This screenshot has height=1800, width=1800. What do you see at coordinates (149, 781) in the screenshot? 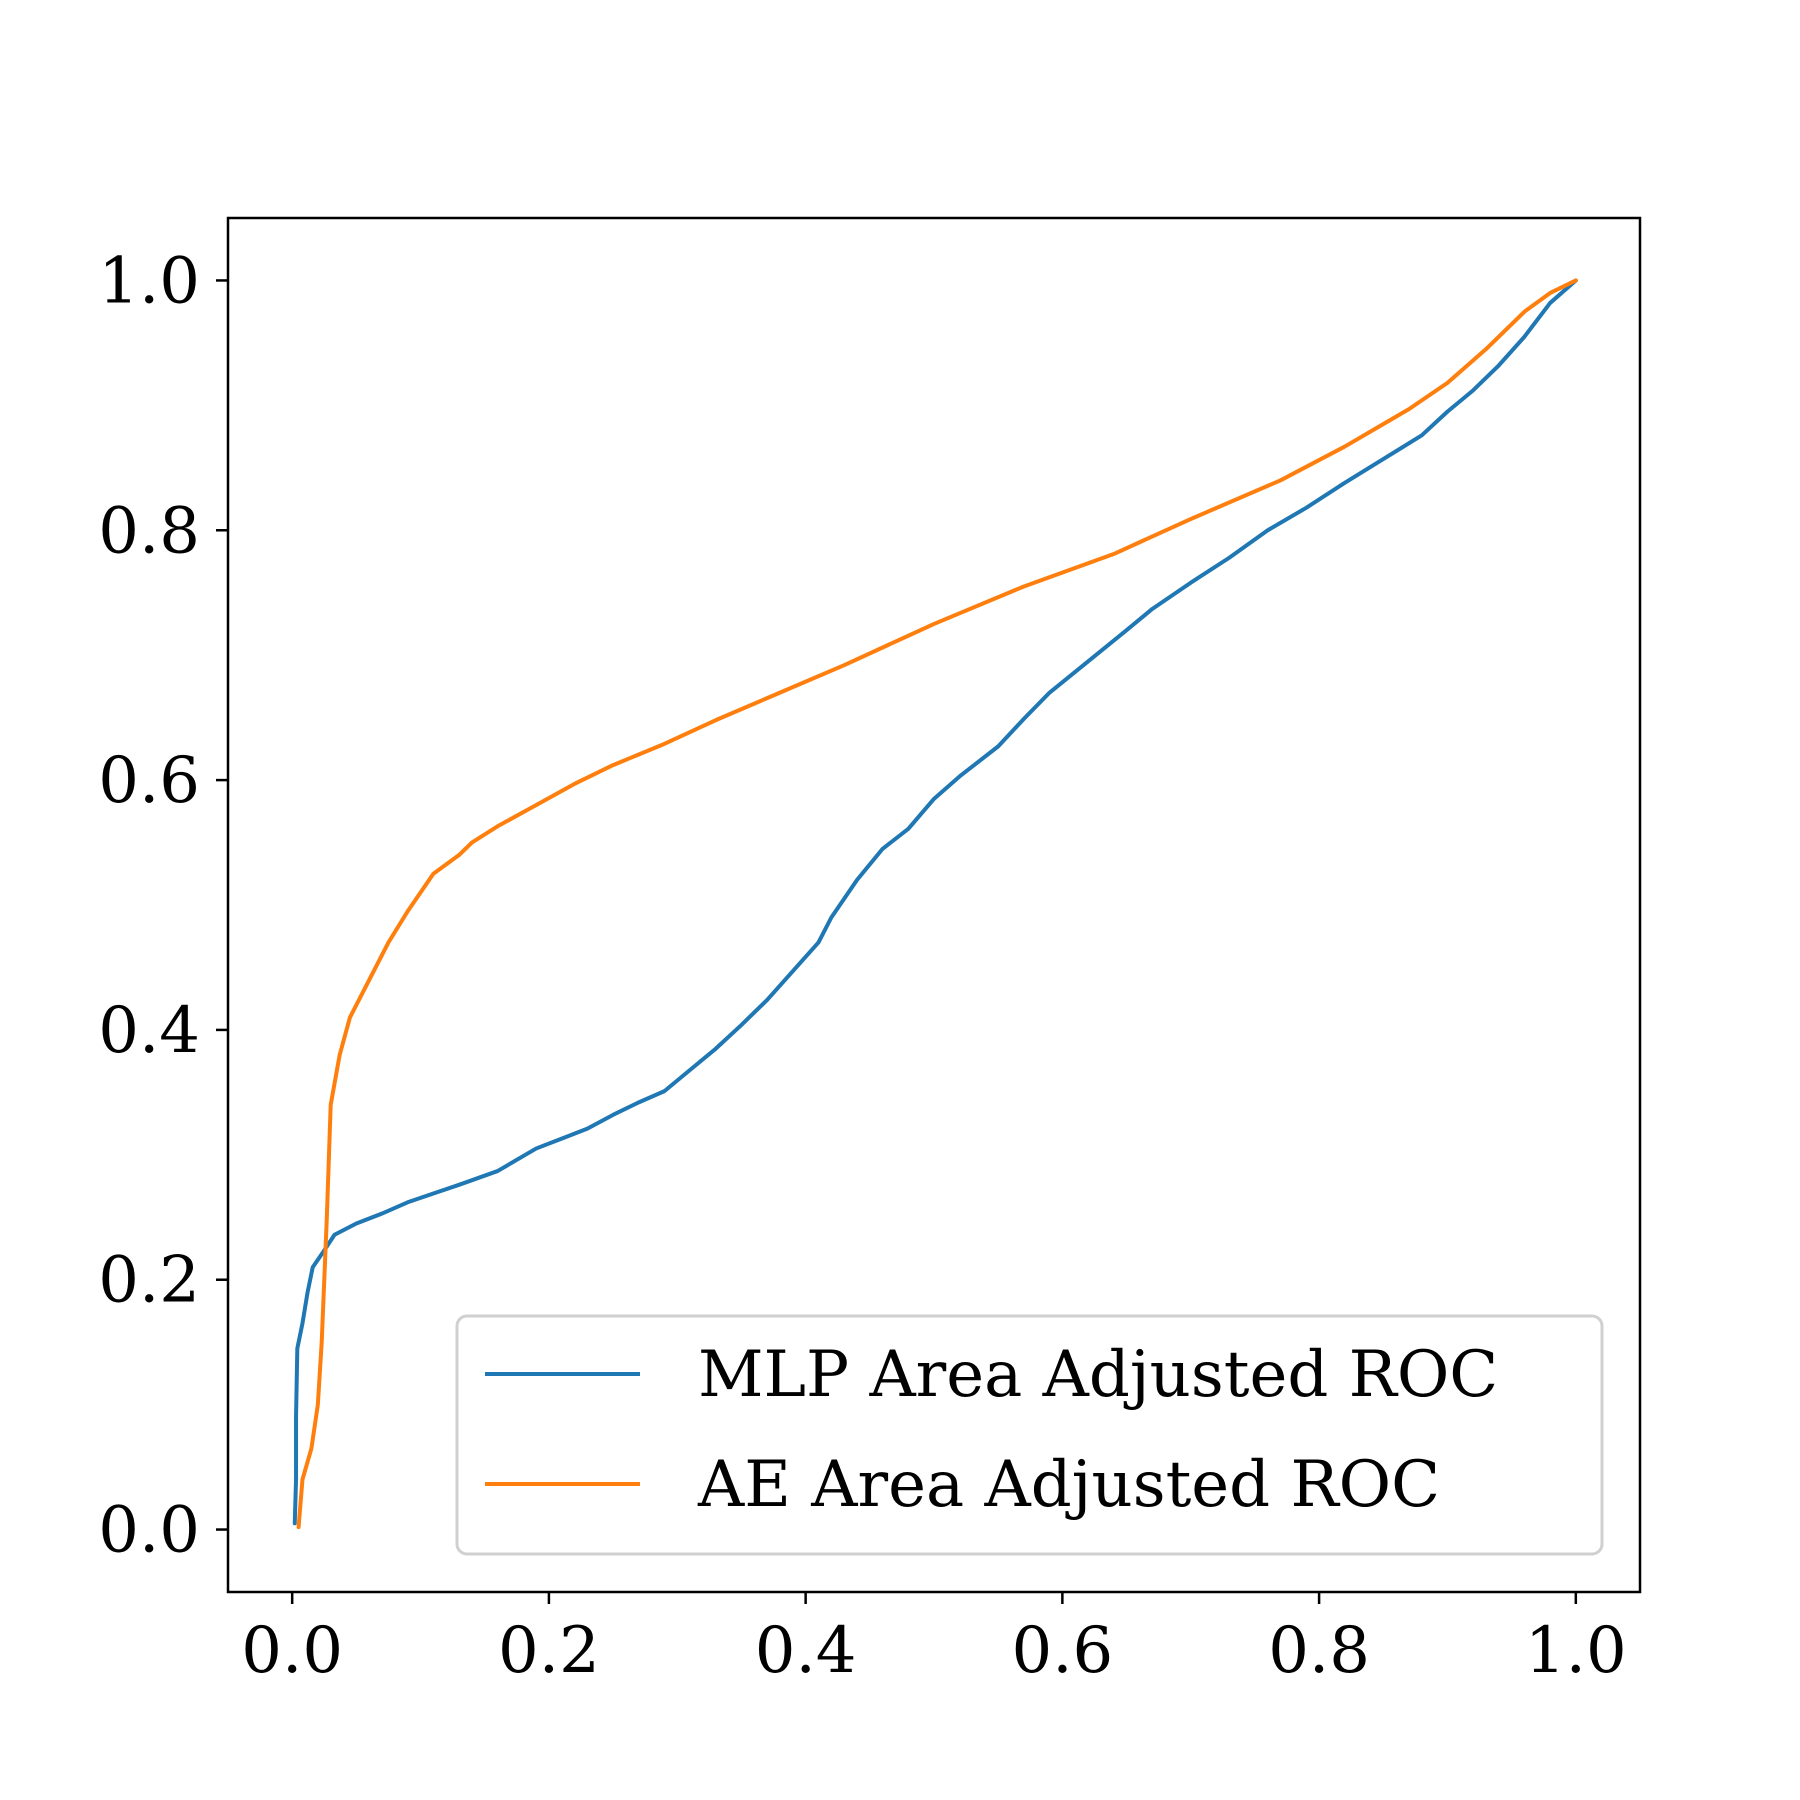
I see `y-tick-label-3: 0.6` at bounding box center [149, 781].